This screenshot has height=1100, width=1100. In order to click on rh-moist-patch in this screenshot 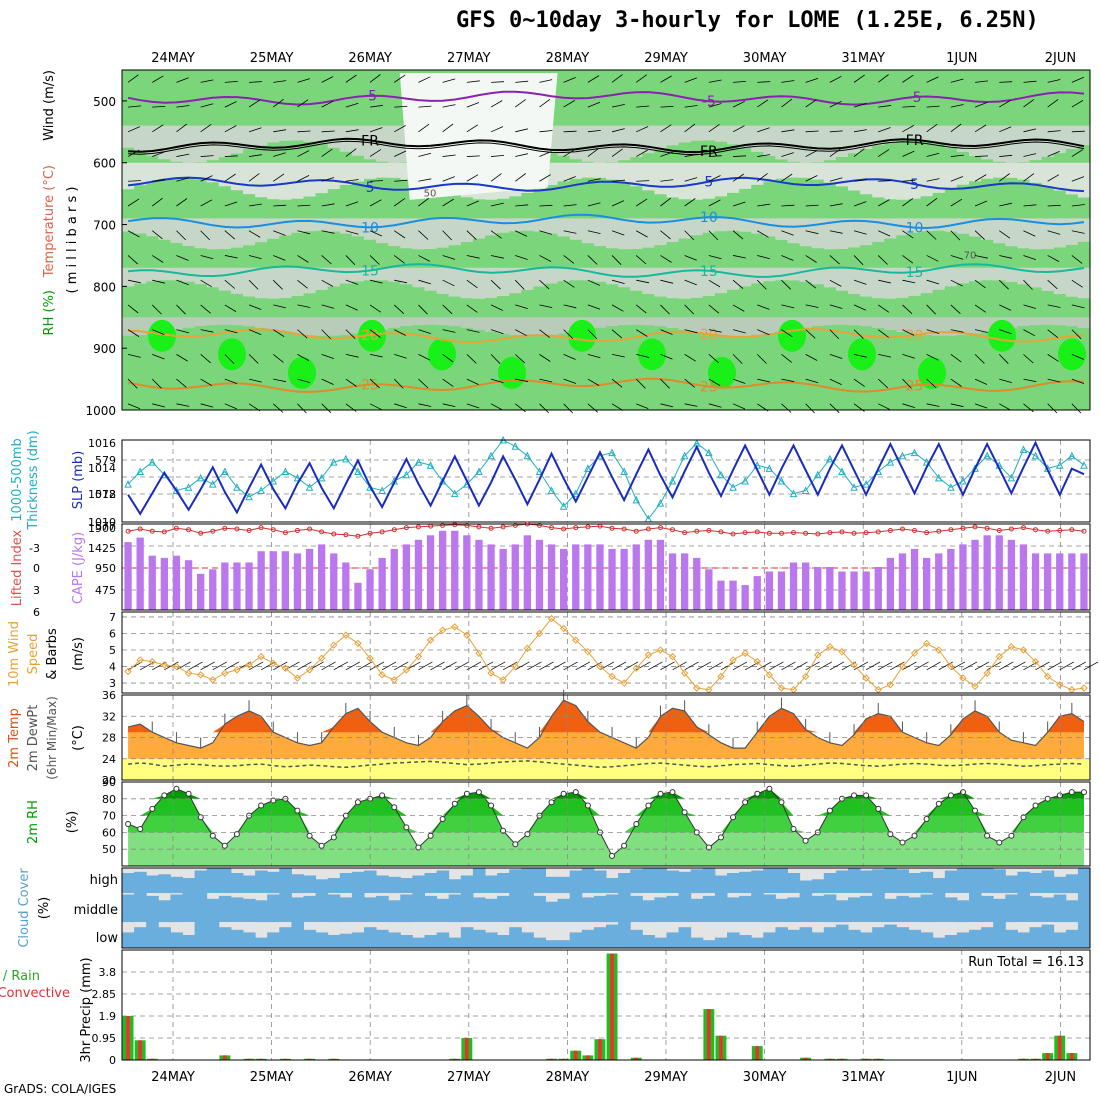, I will do `click(232, 354)`.